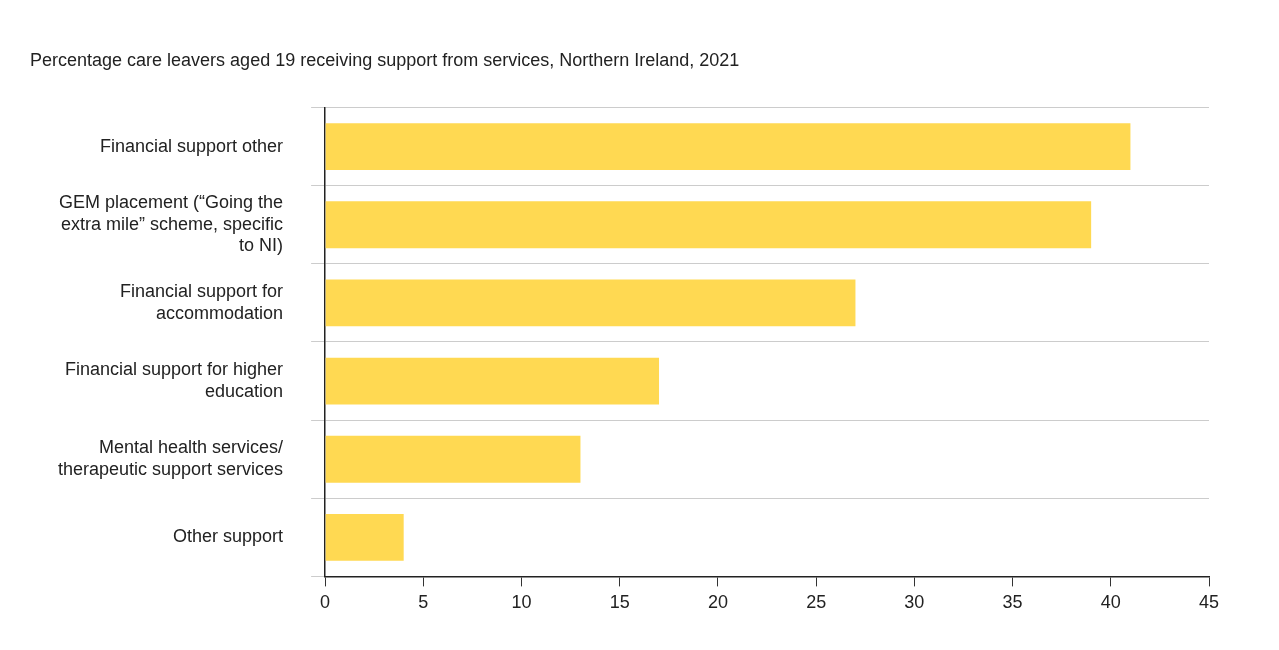 This screenshot has width=1279, height=650. I want to click on y-tick-label: Financial support for higher education, so click(174, 380).